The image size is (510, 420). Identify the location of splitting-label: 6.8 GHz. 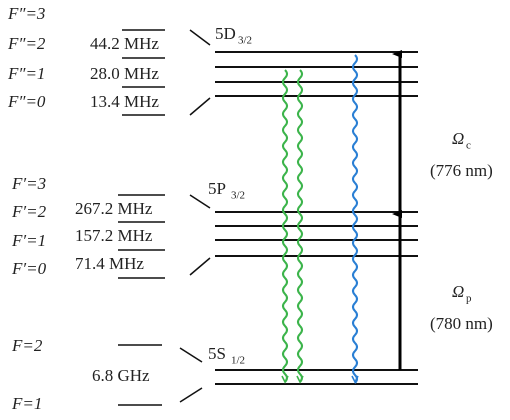
(121, 375).